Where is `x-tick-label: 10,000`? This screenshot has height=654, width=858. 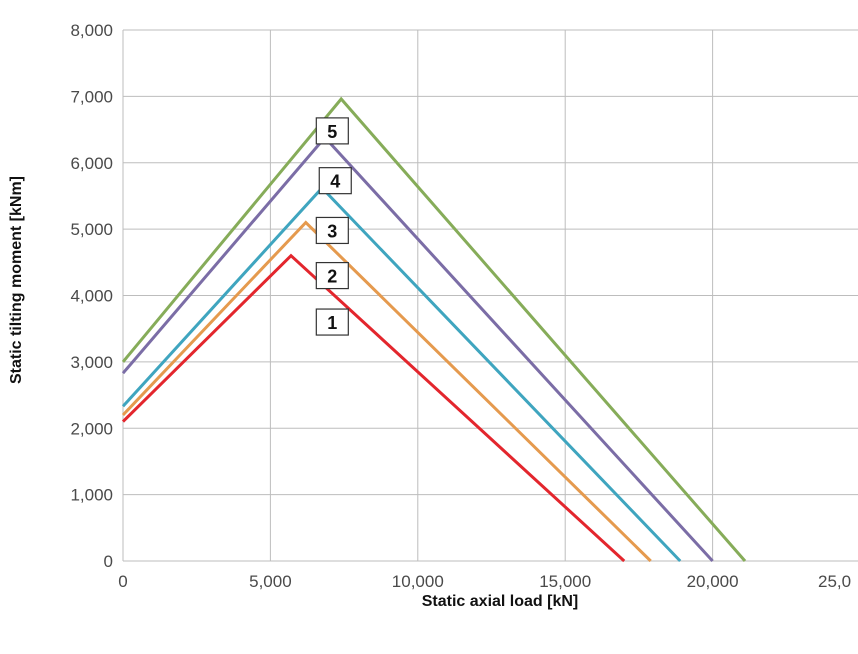
x-tick-label: 10,000 is located at coordinates (418, 581).